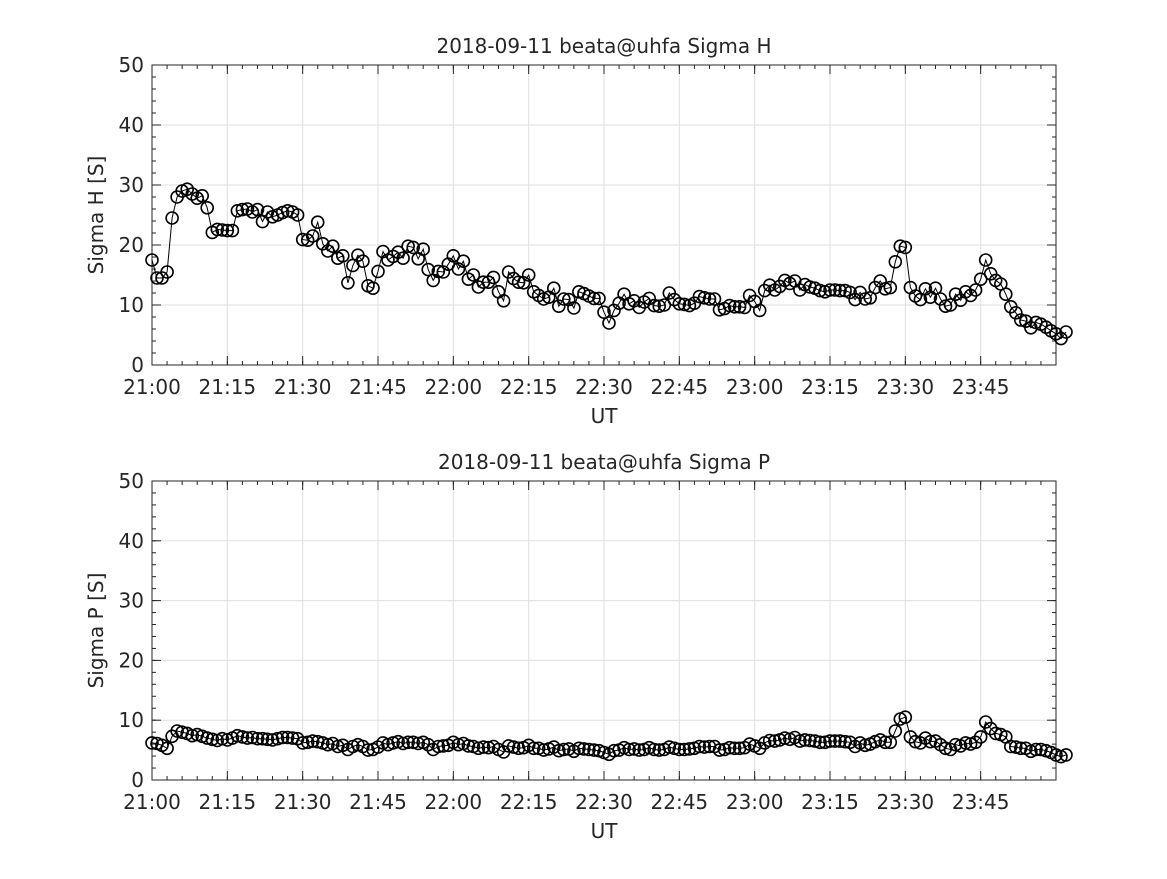  What do you see at coordinates (152, 802) in the screenshot?
I see `x-tick-label: 21:00` at bounding box center [152, 802].